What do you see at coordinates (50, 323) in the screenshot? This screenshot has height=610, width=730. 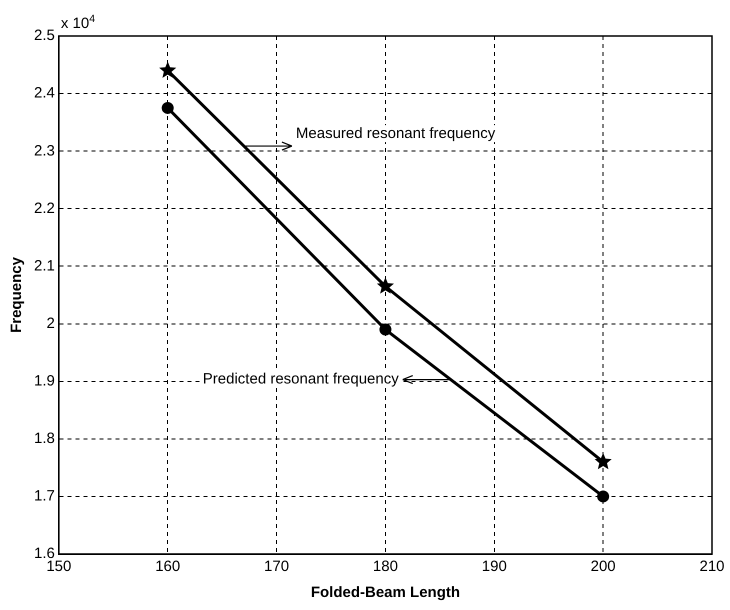 I see `y-tick-label: 2` at bounding box center [50, 323].